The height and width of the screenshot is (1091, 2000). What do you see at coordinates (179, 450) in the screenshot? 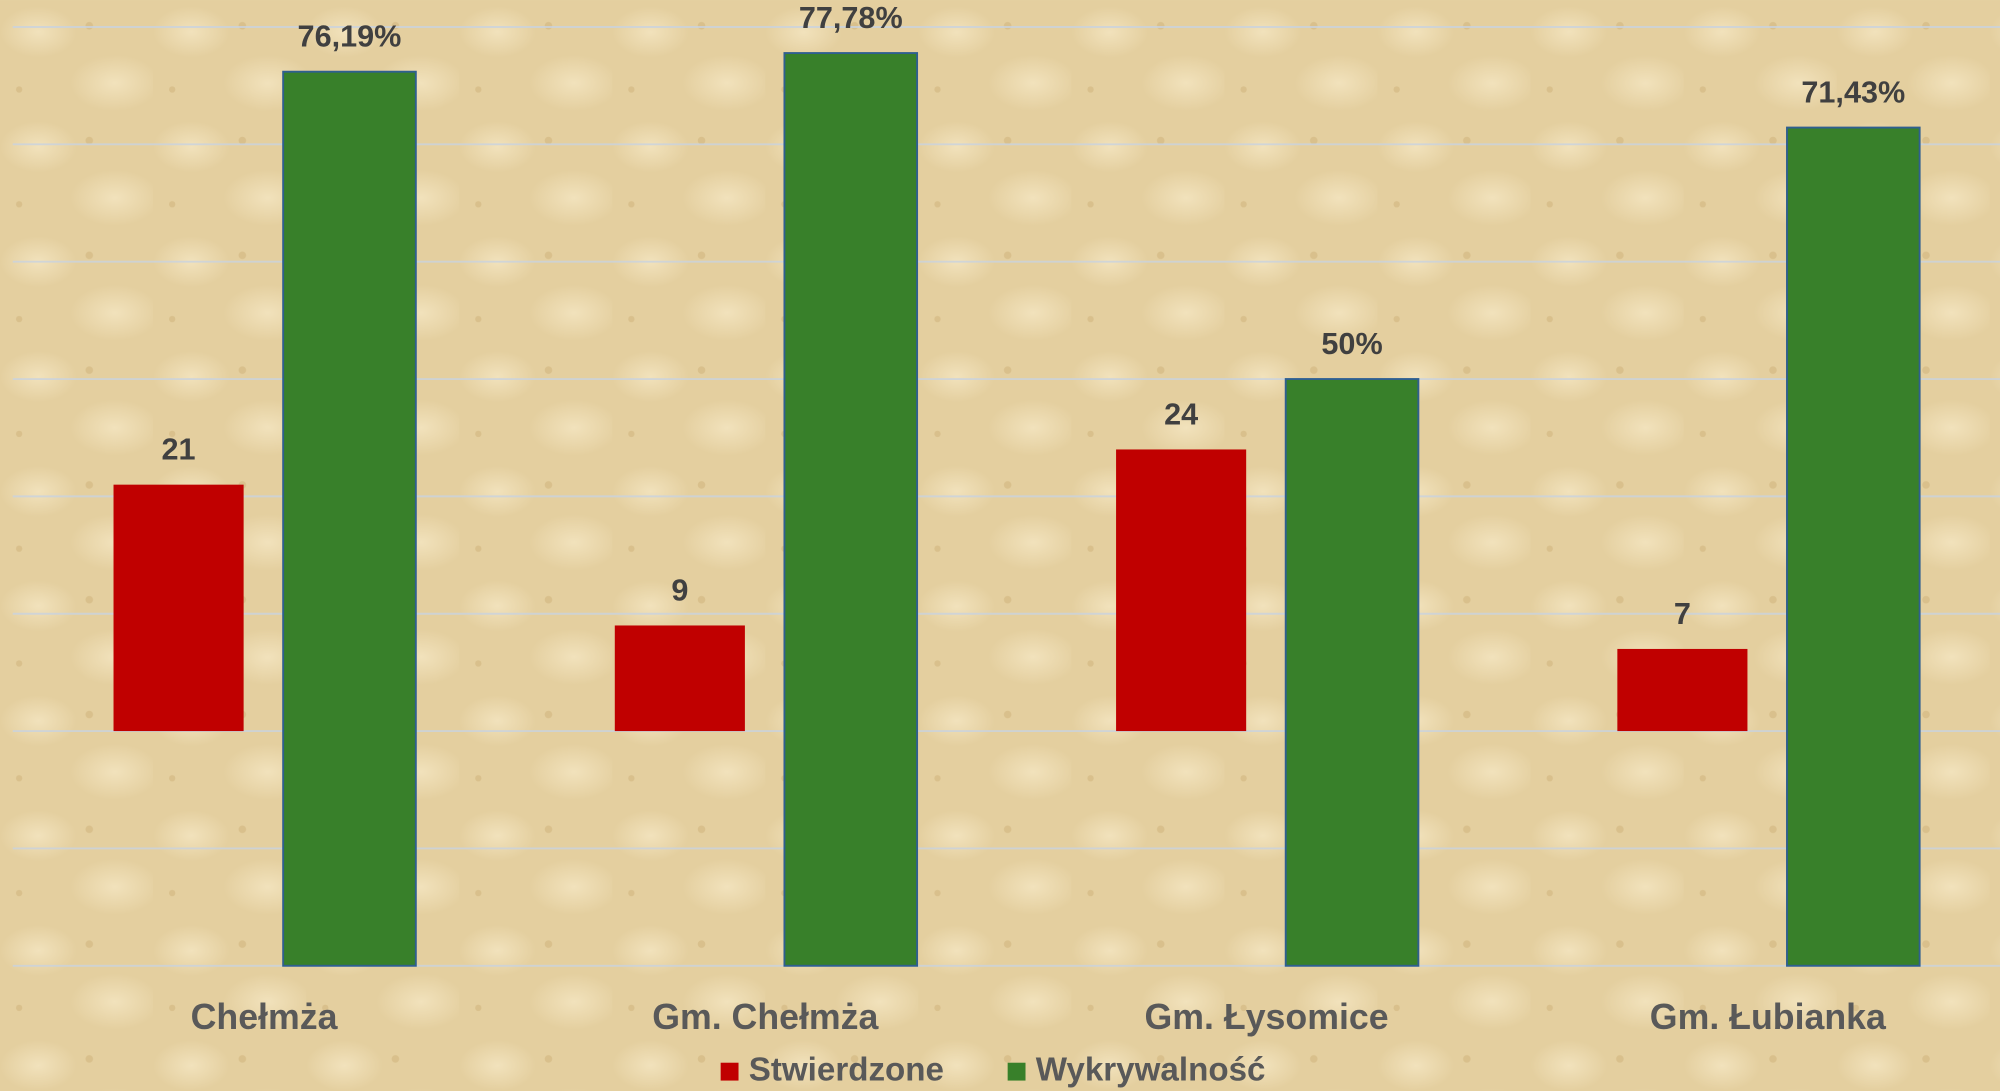
I see `data-label: 21` at bounding box center [179, 450].